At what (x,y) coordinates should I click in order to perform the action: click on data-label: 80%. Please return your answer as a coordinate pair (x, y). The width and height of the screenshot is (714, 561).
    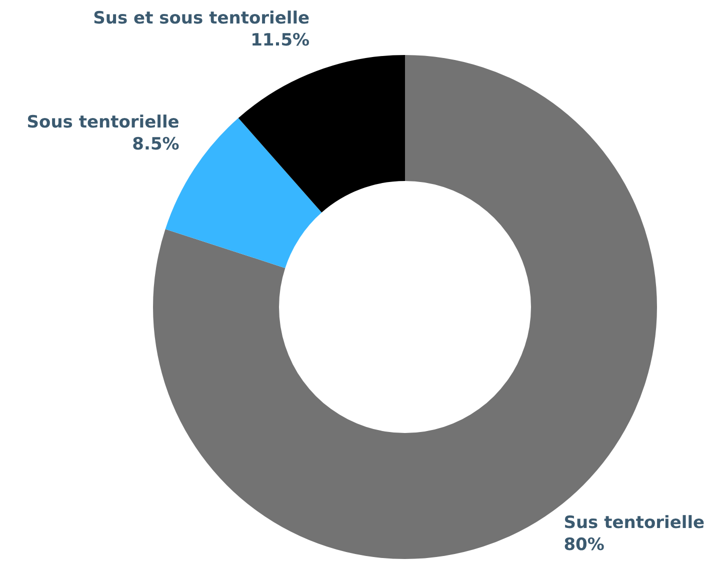
    Looking at the image, I should click on (584, 544).